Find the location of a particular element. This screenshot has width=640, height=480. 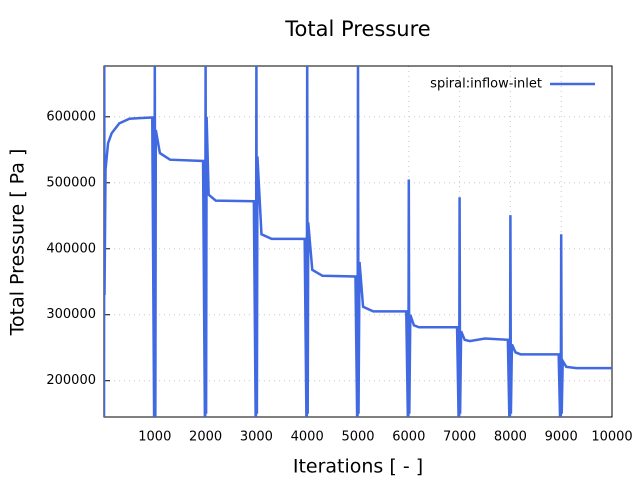

y-tick-label: 300000 is located at coordinates (71, 314).